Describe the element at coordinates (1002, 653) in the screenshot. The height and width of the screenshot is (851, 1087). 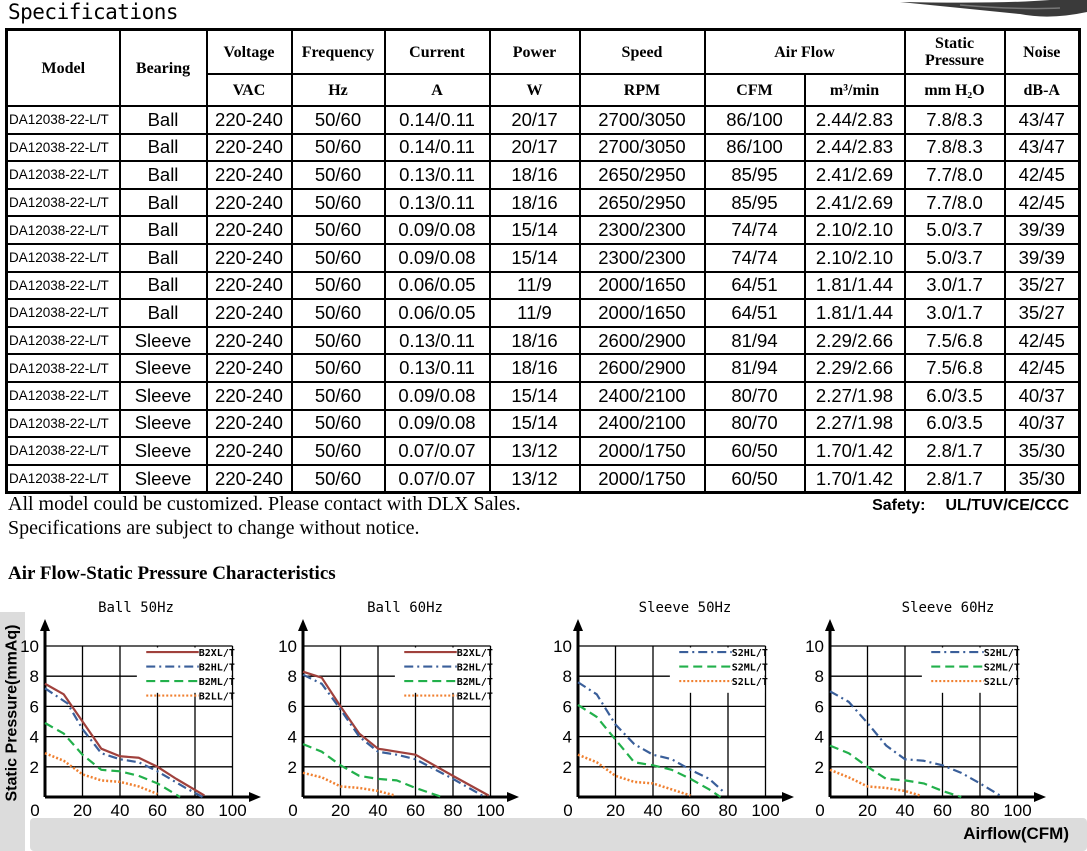
I see `legend-label: S2HL/T` at that location.